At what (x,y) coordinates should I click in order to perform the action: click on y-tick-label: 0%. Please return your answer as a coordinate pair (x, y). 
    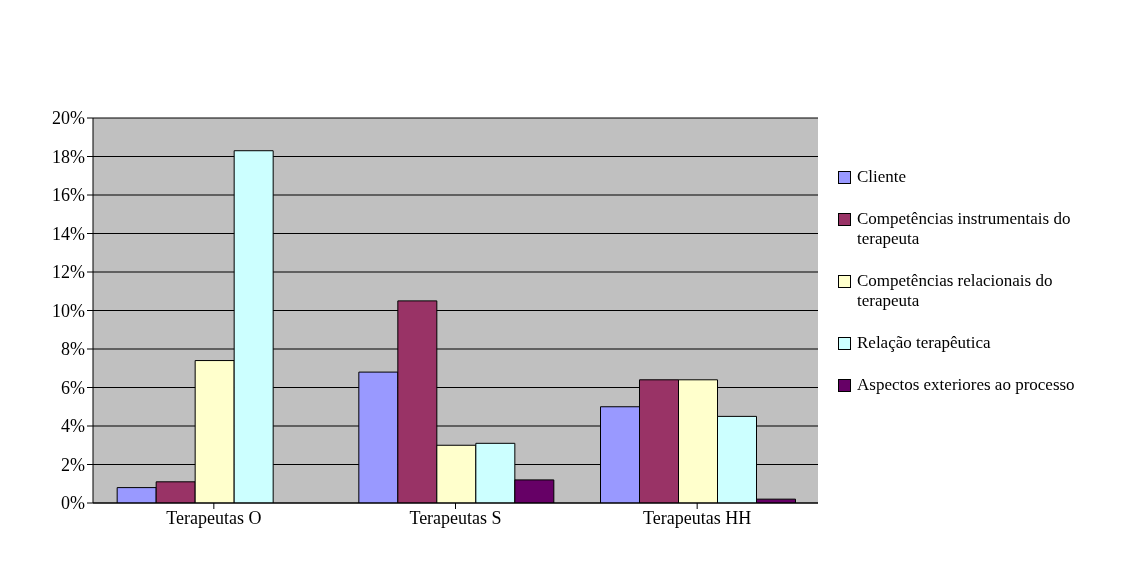
    Looking at the image, I should click on (73, 503).